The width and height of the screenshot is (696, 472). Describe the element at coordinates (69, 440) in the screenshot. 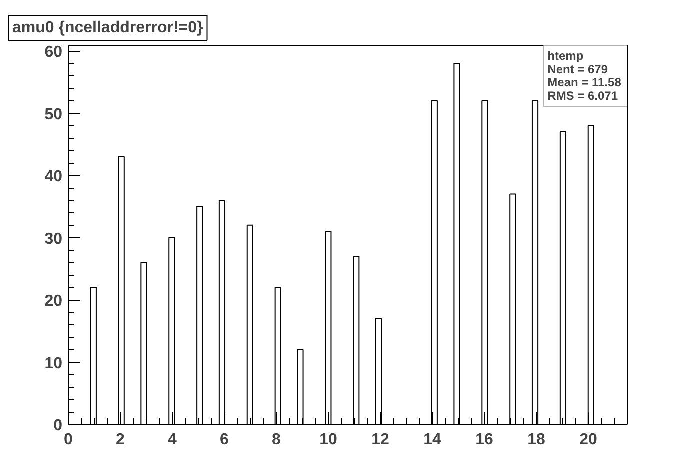

I see `x-tick-label: 0` at that location.